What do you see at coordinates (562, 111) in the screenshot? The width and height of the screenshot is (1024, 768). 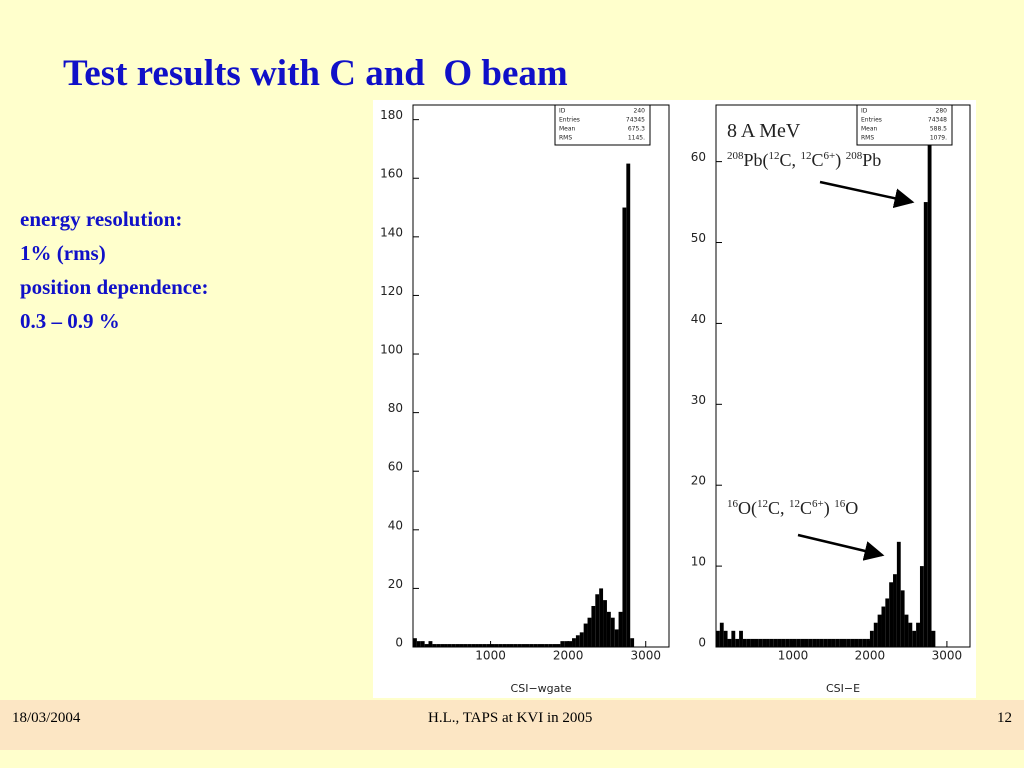 I see `stat-name: ID` at bounding box center [562, 111].